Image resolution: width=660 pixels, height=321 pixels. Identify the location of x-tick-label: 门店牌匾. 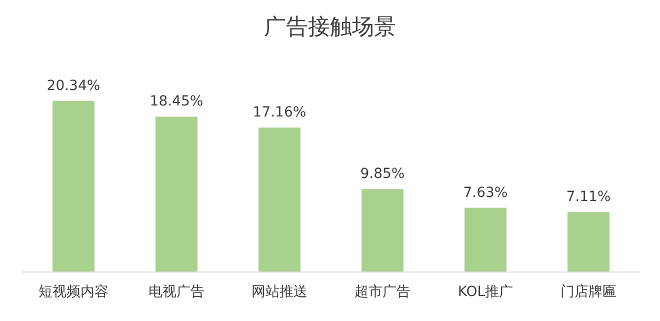
(588, 292).